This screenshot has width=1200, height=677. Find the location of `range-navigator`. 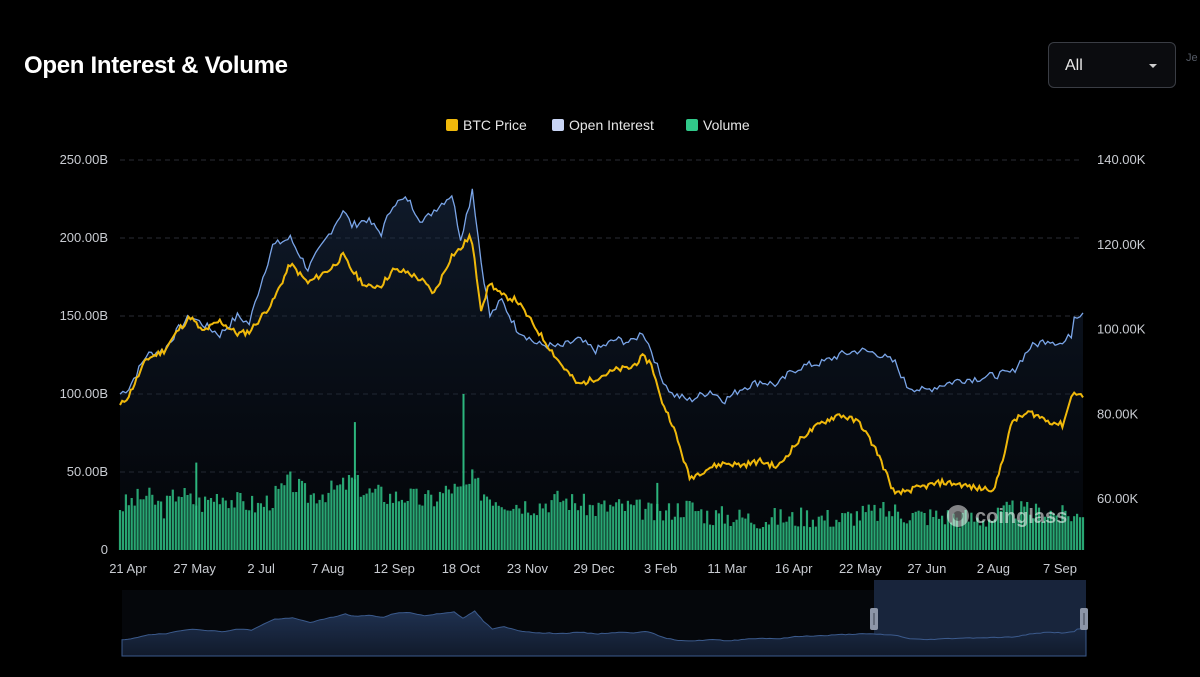

range-navigator is located at coordinates (604, 618).